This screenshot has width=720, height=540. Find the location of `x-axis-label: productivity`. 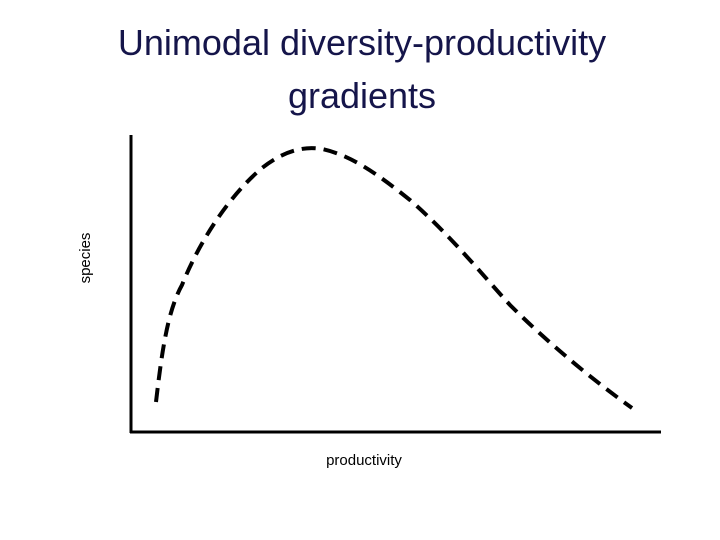

x-axis-label: productivity is located at coordinates (364, 460).